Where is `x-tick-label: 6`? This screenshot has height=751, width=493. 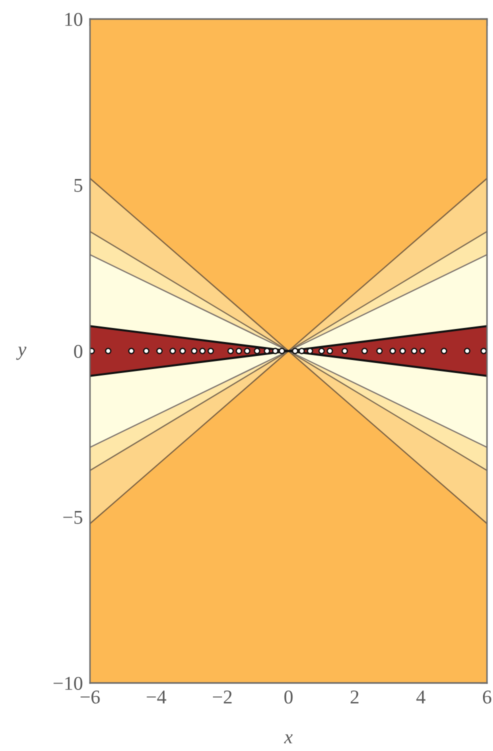 x-tick-label: 6 is located at coordinates (487, 697).